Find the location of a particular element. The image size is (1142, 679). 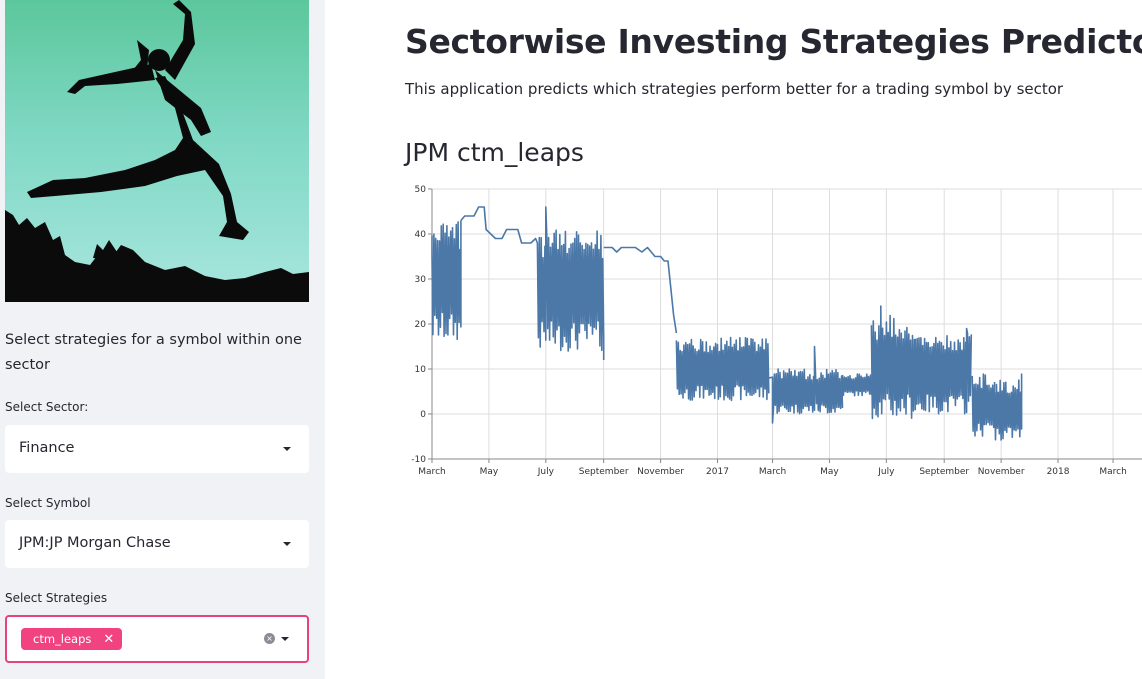

symbol-label: Select Symbol is located at coordinates (48, 503).